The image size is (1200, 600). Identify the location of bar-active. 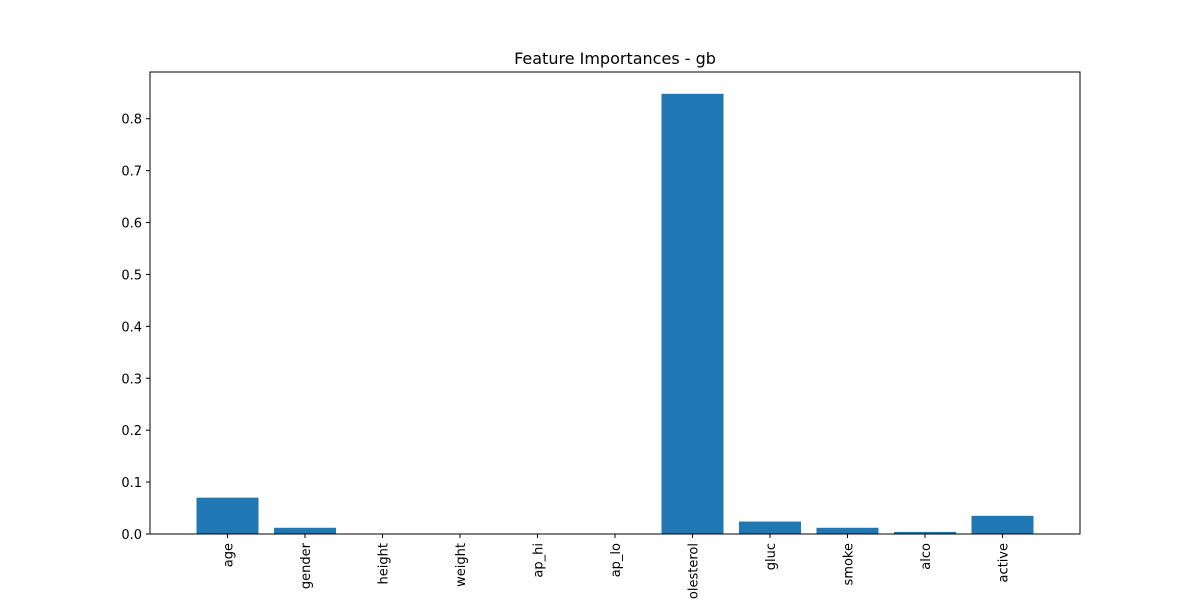
(1002, 524).